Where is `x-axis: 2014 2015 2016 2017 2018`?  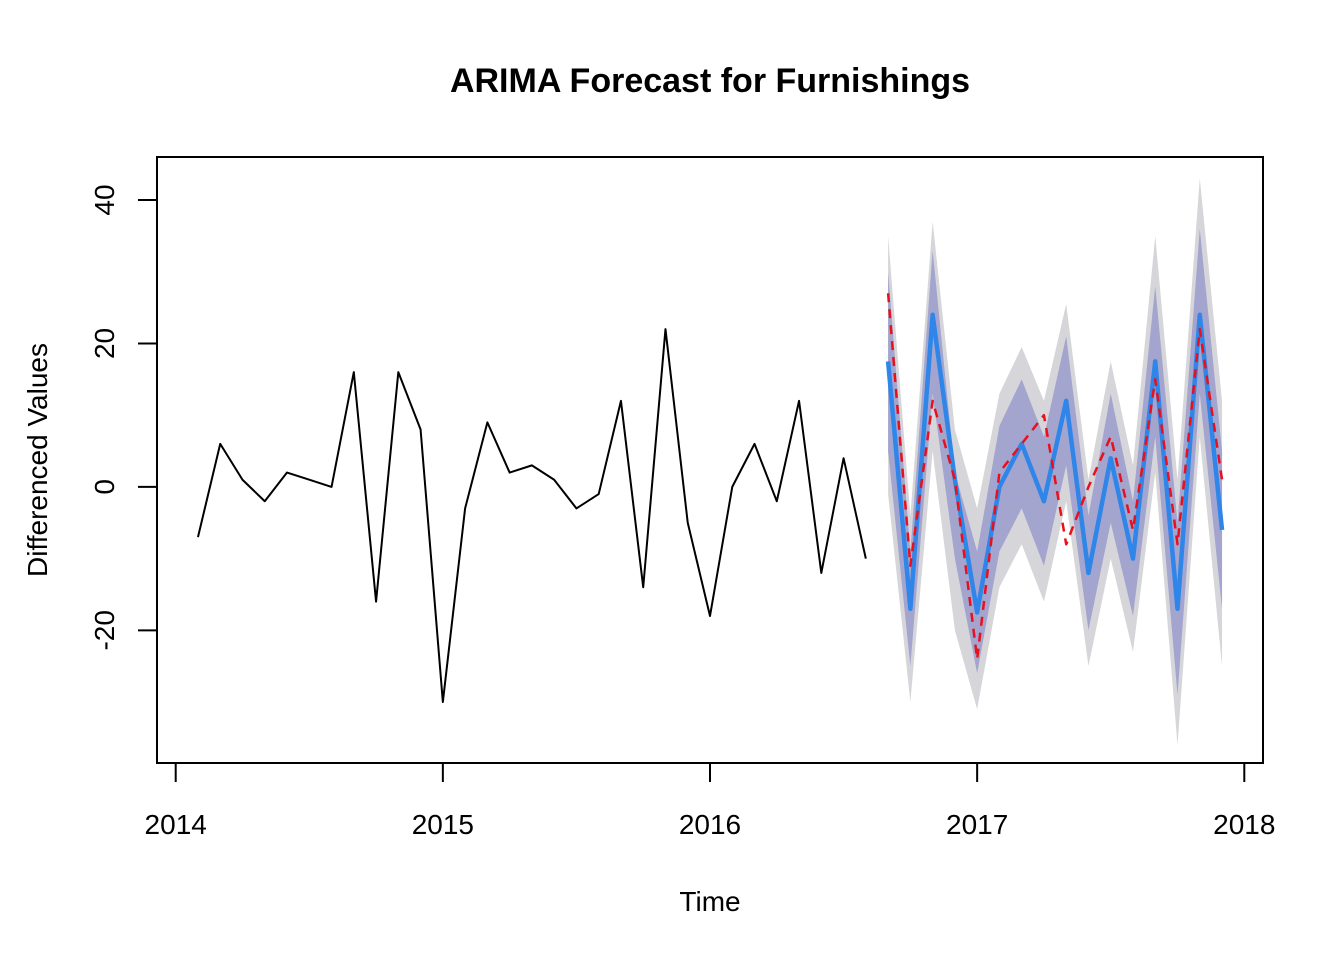 x-axis: 2014 2015 2016 2017 2018 is located at coordinates (710, 801).